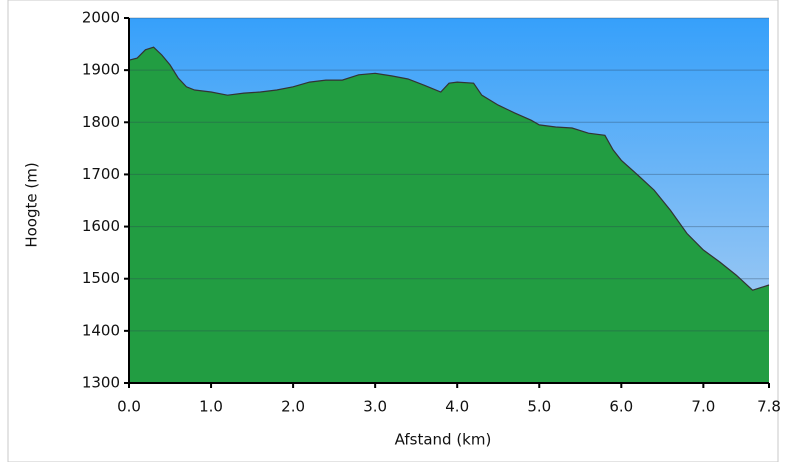  I want to click on x-tick-label: 7.0, so click(703, 407).